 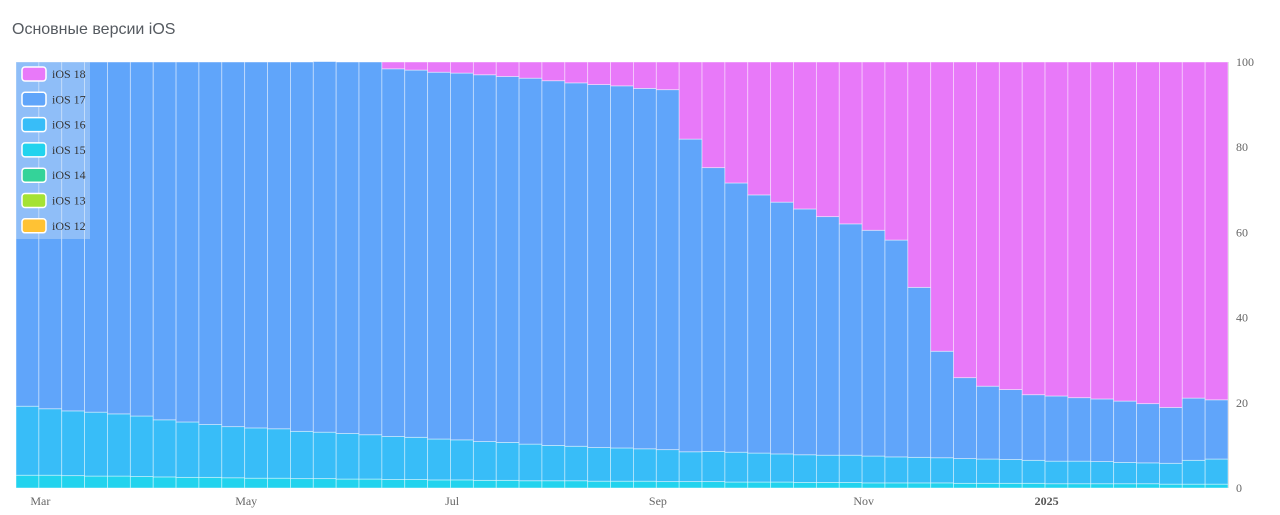 What do you see at coordinates (1245, 275) in the screenshot?
I see `y-axis: 0 20 40 60 80 100` at bounding box center [1245, 275].